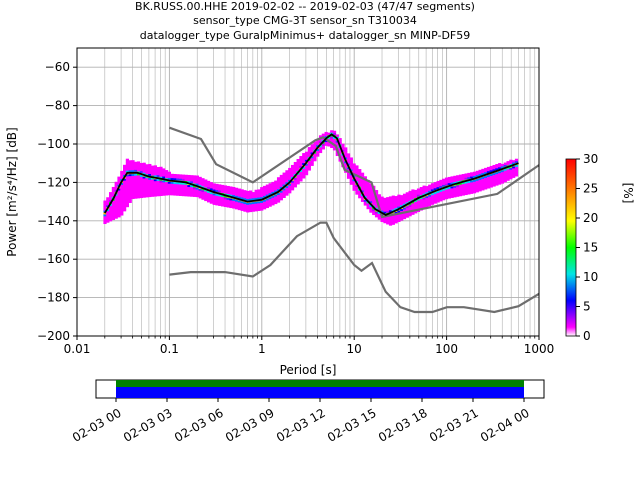 The height and width of the screenshot is (484, 640). What do you see at coordinates (301, 425) in the screenshot?
I see `timeline-tick-label: 02-03 12` at bounding box center [301, 425].